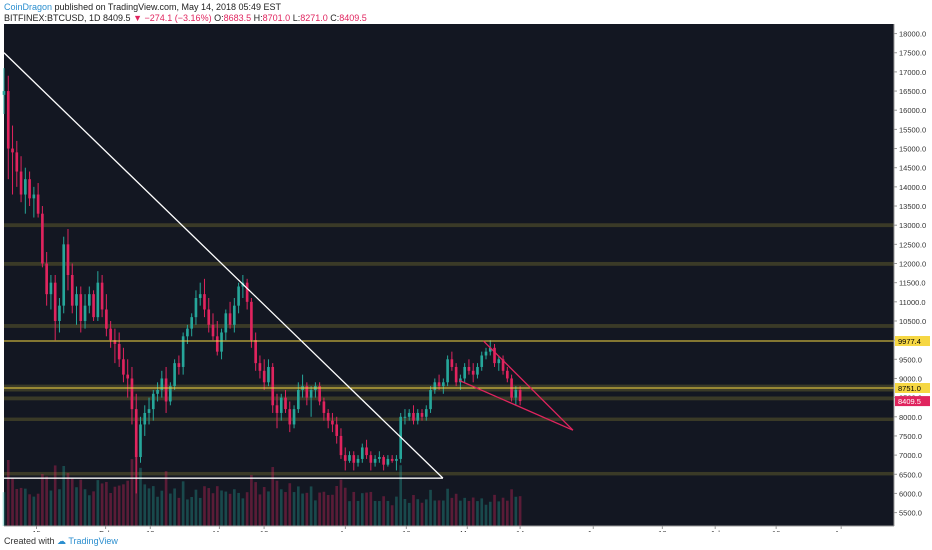 This screenshot has height=550, width=932. Describe the element at coordinates (912, 187) in the screenshot. I see `price-tick-label: 14000.0` at that location.